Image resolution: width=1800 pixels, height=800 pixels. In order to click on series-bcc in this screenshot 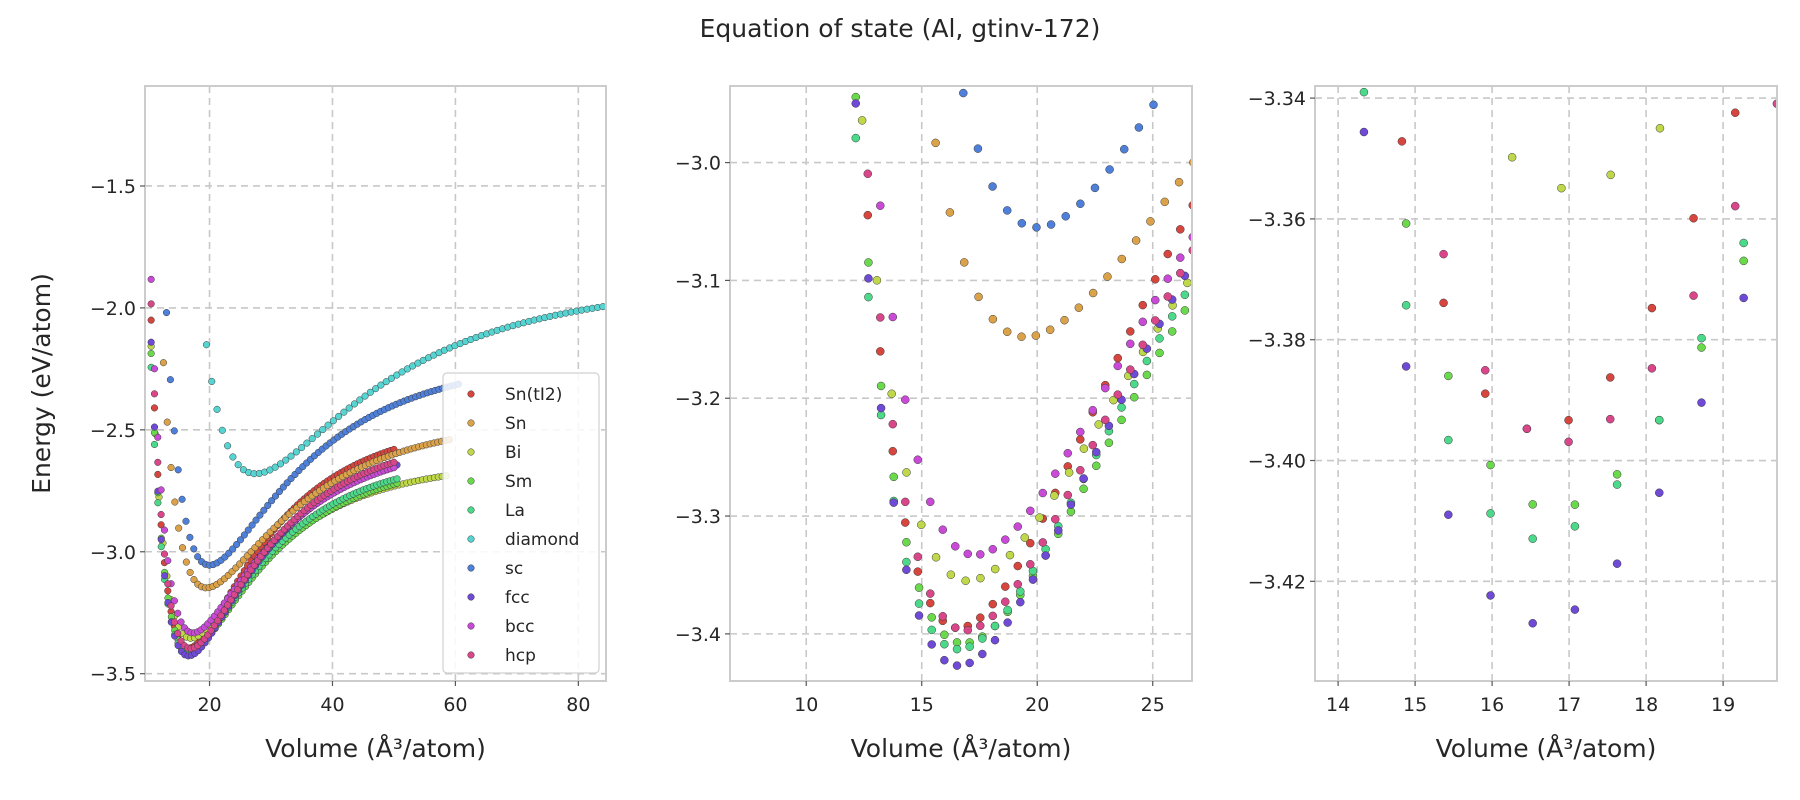, I will do `click(272, 456)`.